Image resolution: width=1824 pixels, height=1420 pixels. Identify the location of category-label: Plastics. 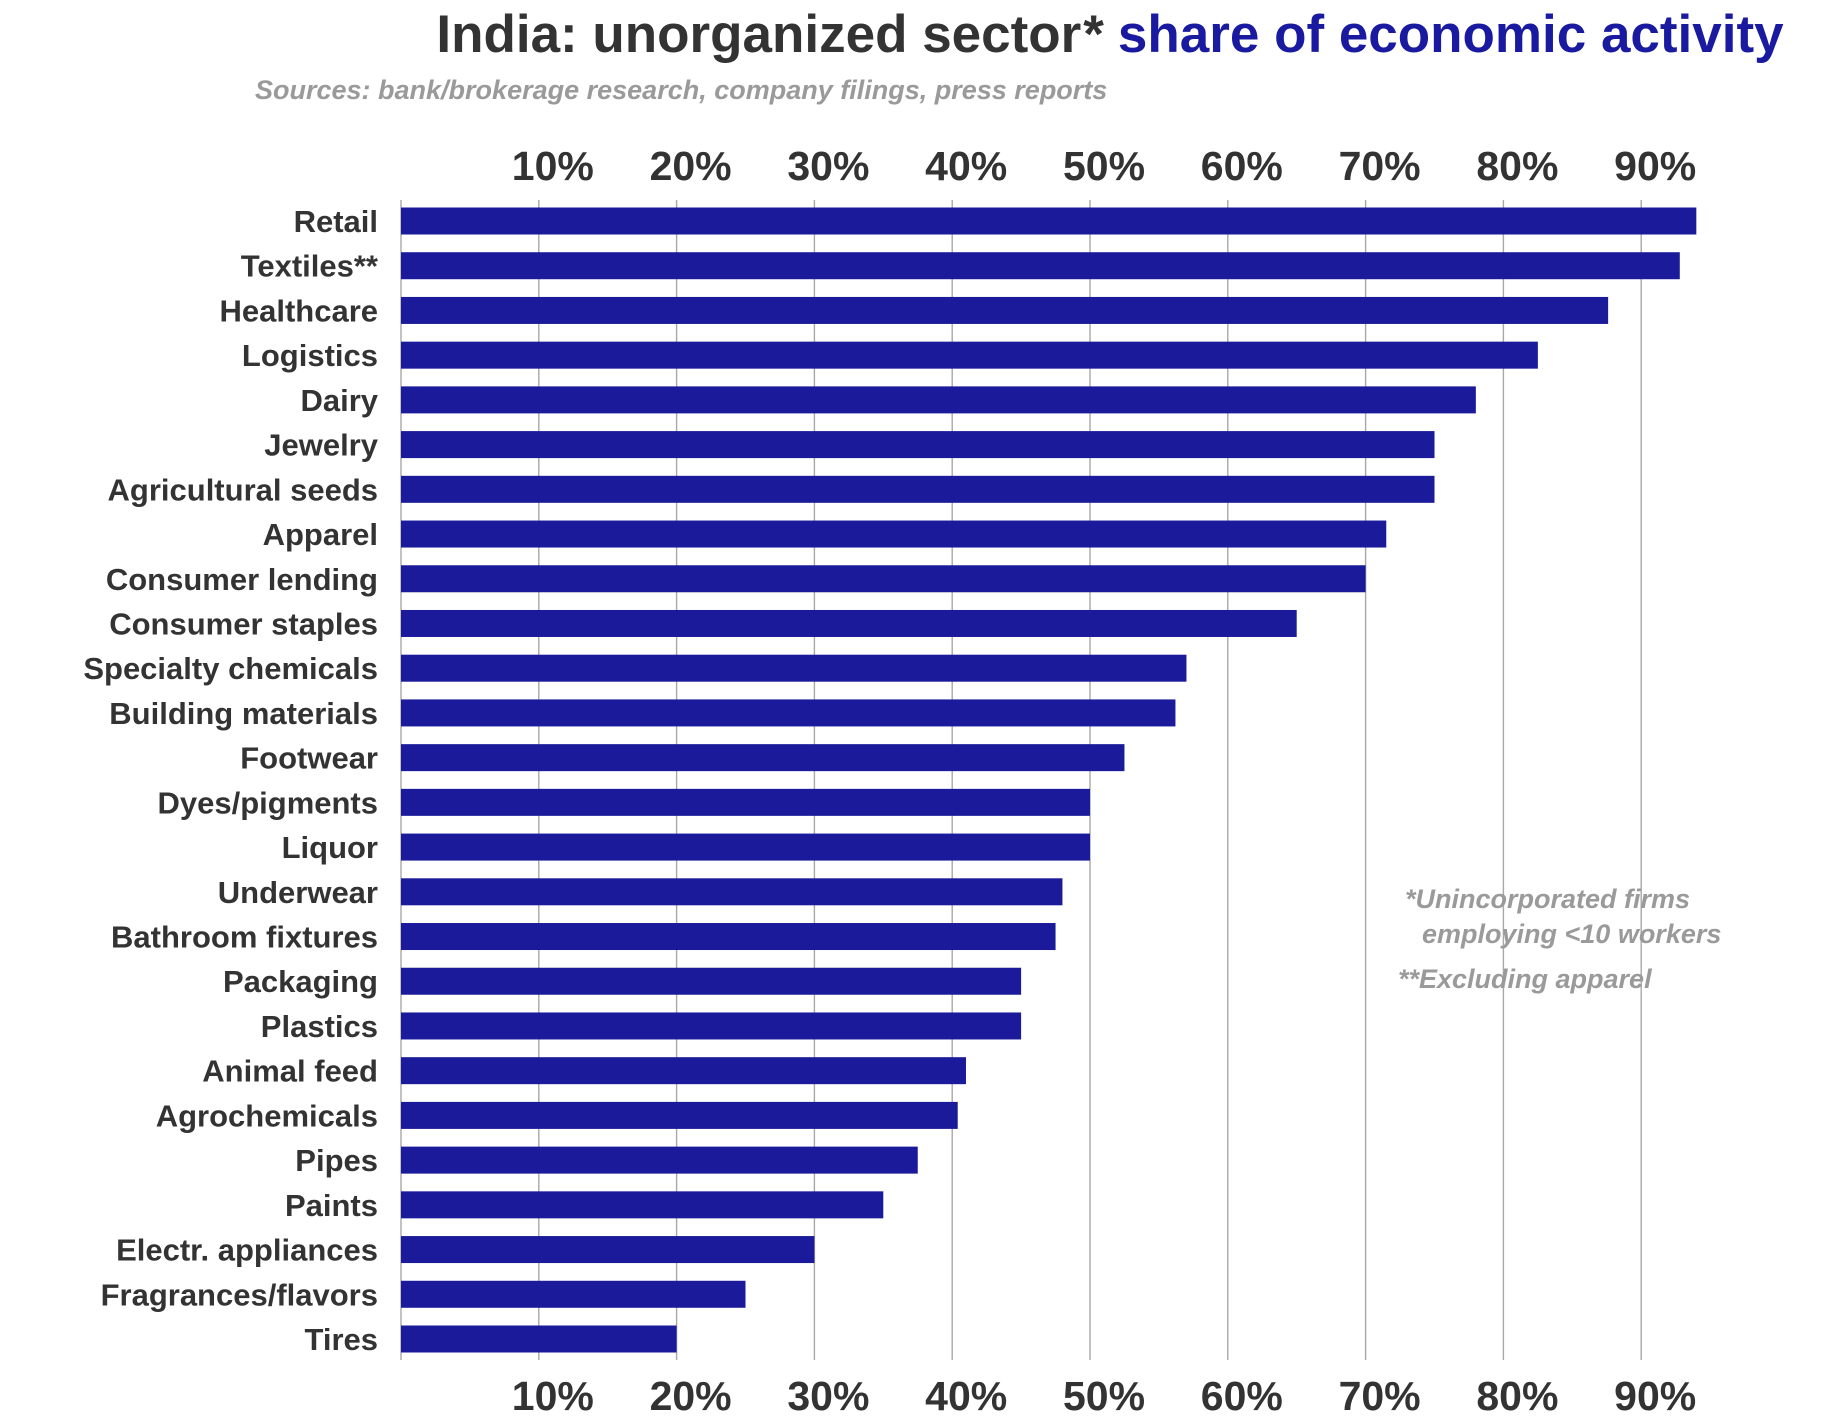
(319, 1026).